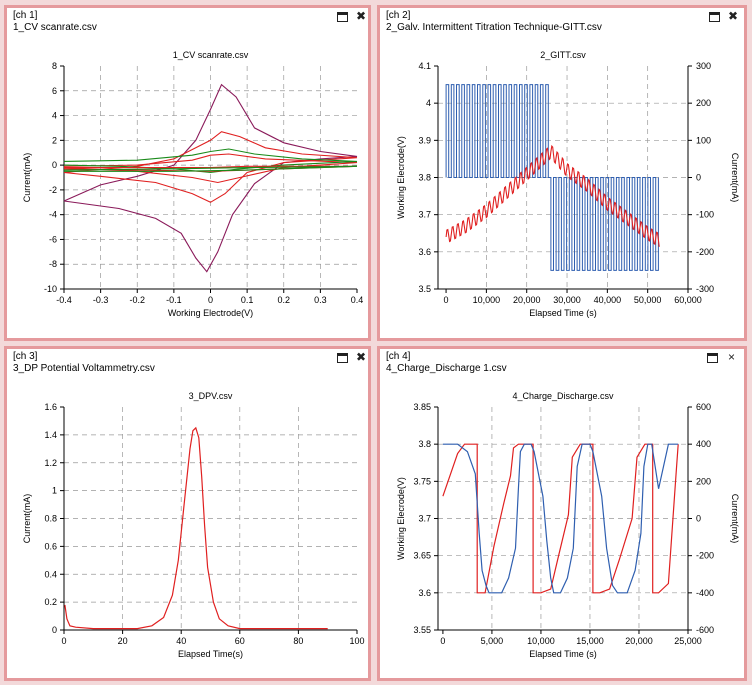 The image size is (752, 685). Describe the element at coordinates (64, 300) in the screenshot. I see `x-tick-label: -0.4` at that location.